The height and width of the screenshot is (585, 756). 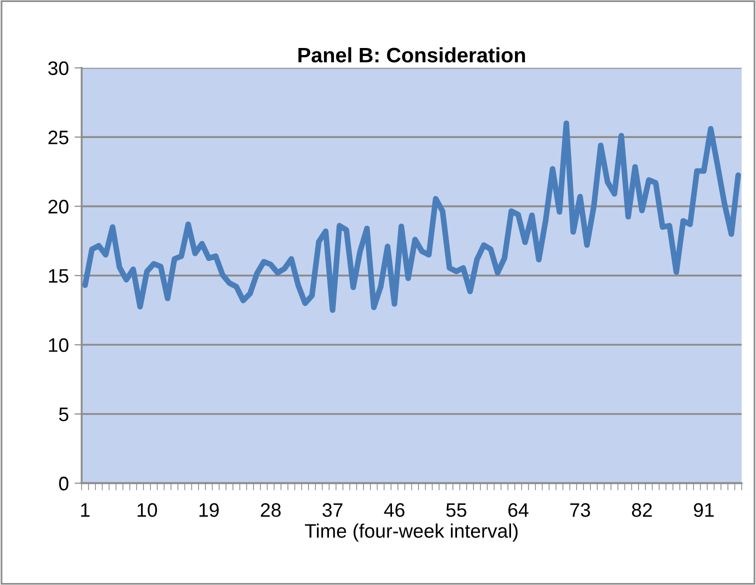 I want to click on x-tick-label: 82, so click(x=642, y=510).